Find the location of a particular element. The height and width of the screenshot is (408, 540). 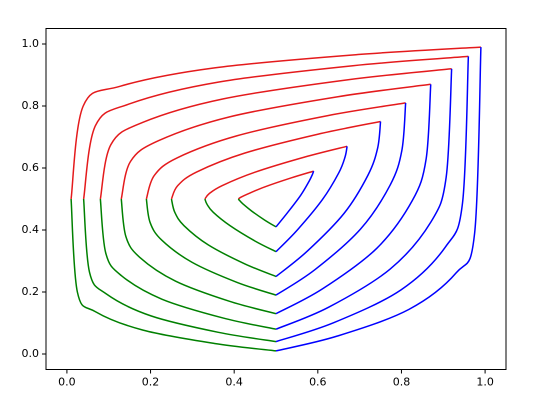

y-tick-label: 0.6 is located at coordinates (31, 167).